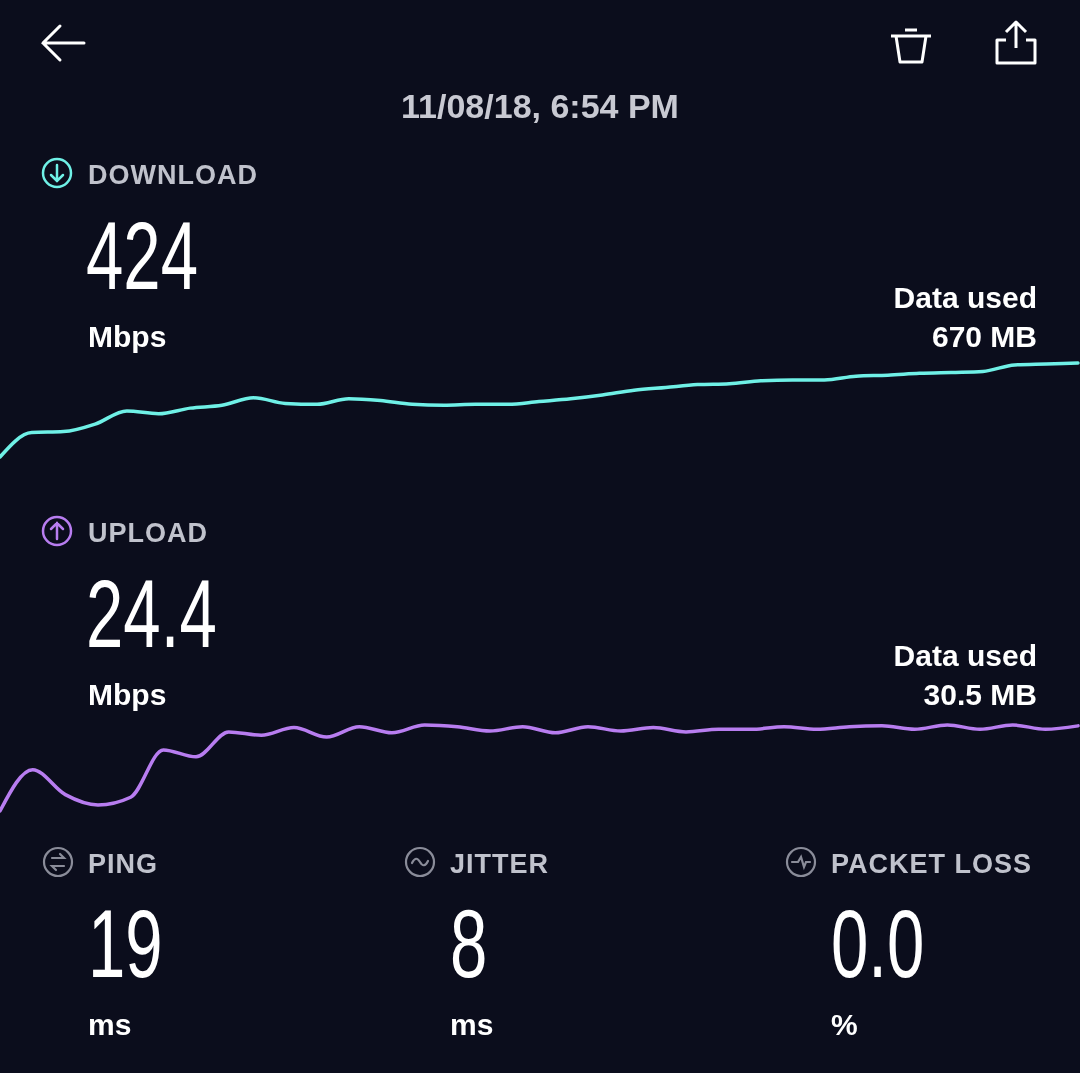  Describe the element at coordinates (980, 694) in the screenshot. I see `text: 30.5 MB` at that location.